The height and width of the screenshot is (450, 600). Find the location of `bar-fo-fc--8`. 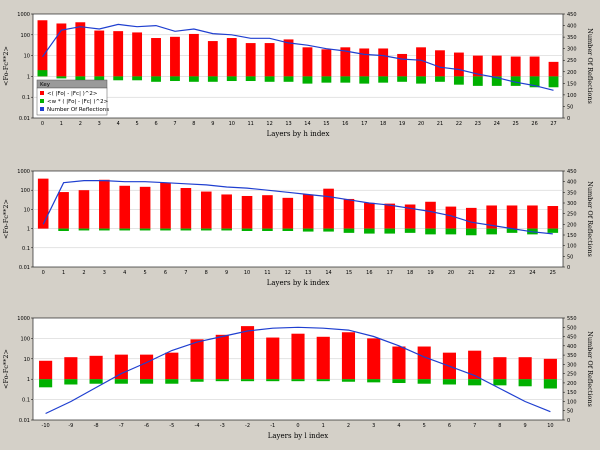

bar-fo-fc--8 is located at coordinates (96, 367).